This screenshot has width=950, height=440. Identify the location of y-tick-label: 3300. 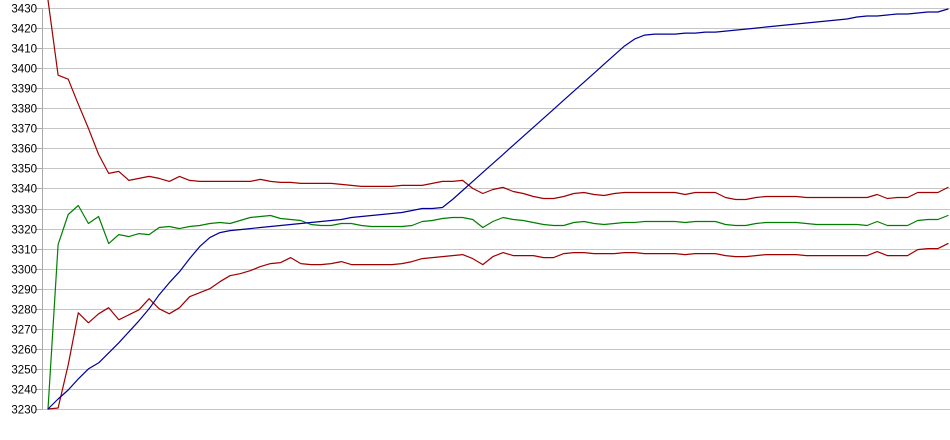
(24, 271).